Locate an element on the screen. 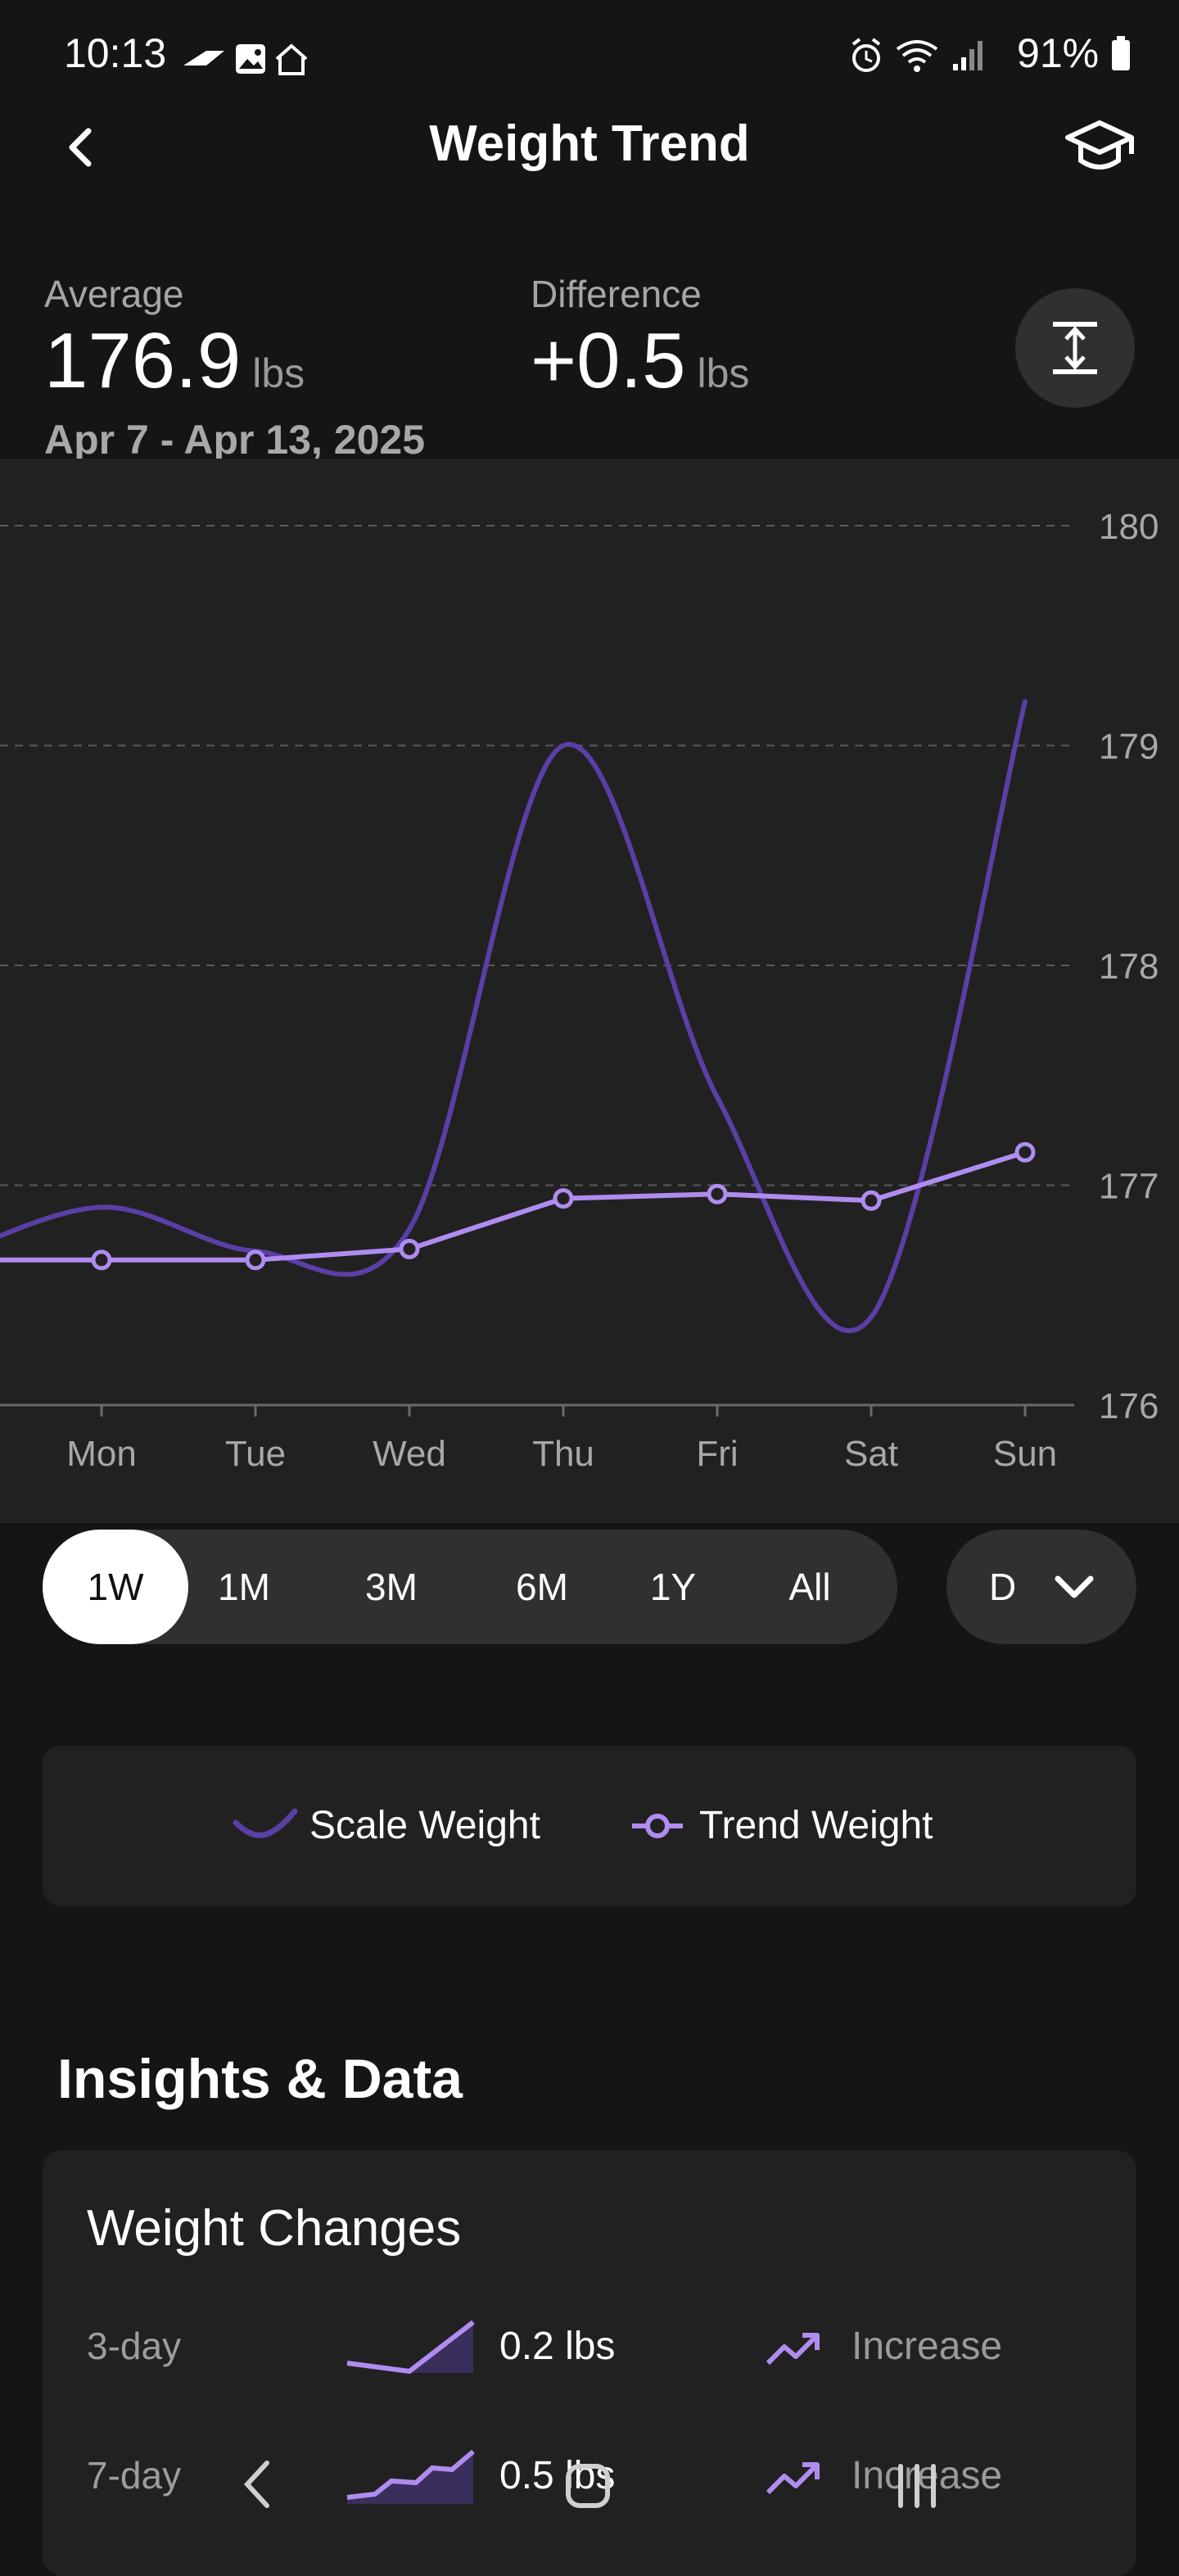  expand-chart-button is located at coordinates (1075, 348).